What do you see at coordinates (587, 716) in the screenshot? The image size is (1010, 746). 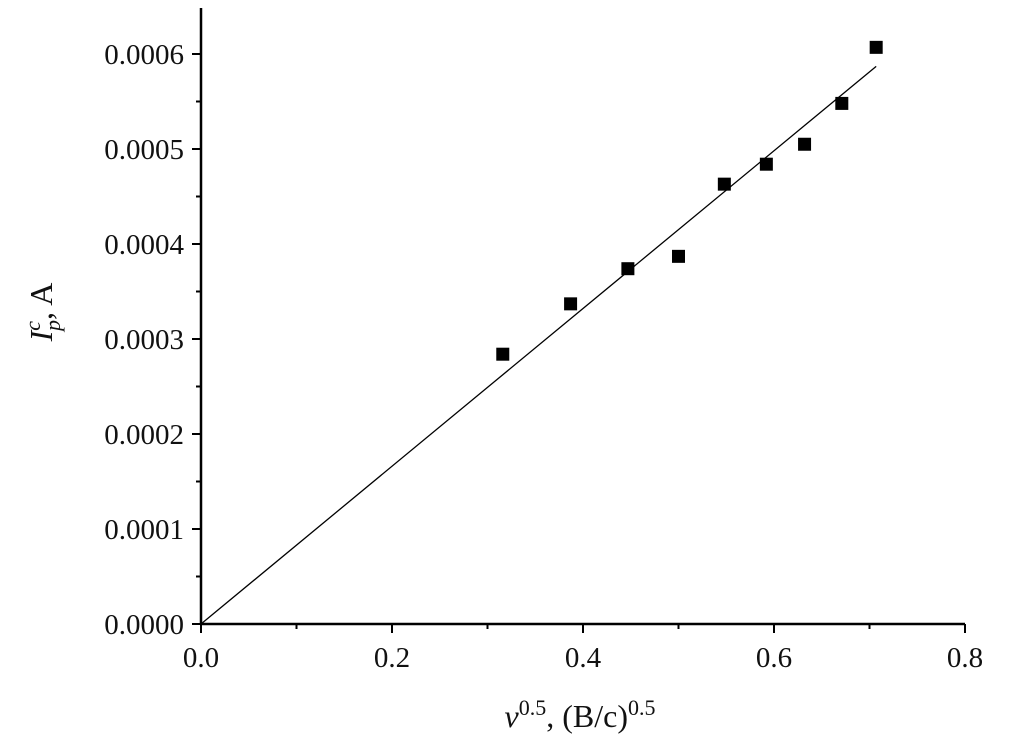 I see `x-axis-text: , (B/c)` at bounding box center [587, 716].